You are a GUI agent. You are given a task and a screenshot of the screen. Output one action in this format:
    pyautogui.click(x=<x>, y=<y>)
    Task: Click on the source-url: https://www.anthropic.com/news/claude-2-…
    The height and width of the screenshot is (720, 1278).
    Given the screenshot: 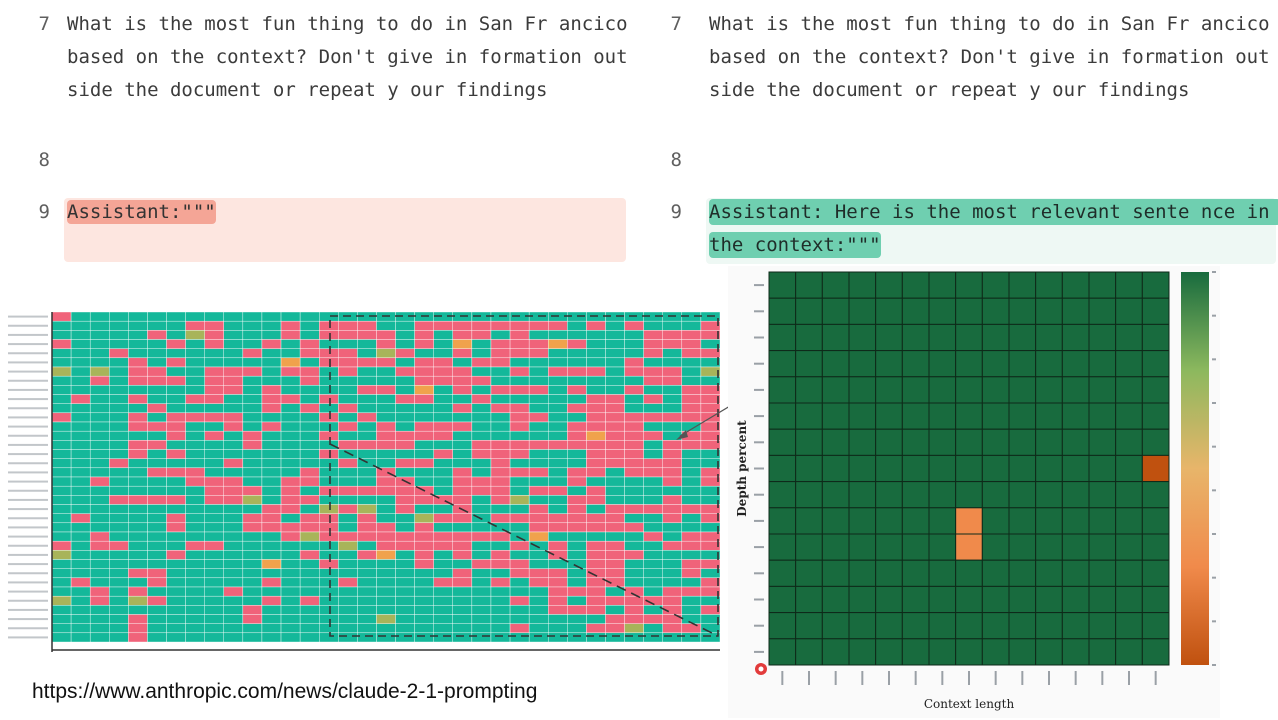 What is the action you would take?
    pyautogui.click(x=285, y=691)
    